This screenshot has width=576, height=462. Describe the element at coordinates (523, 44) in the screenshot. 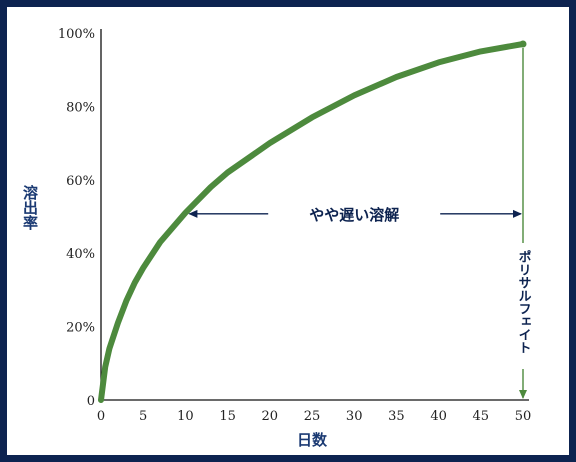

I see `curve-end-point` at that location.